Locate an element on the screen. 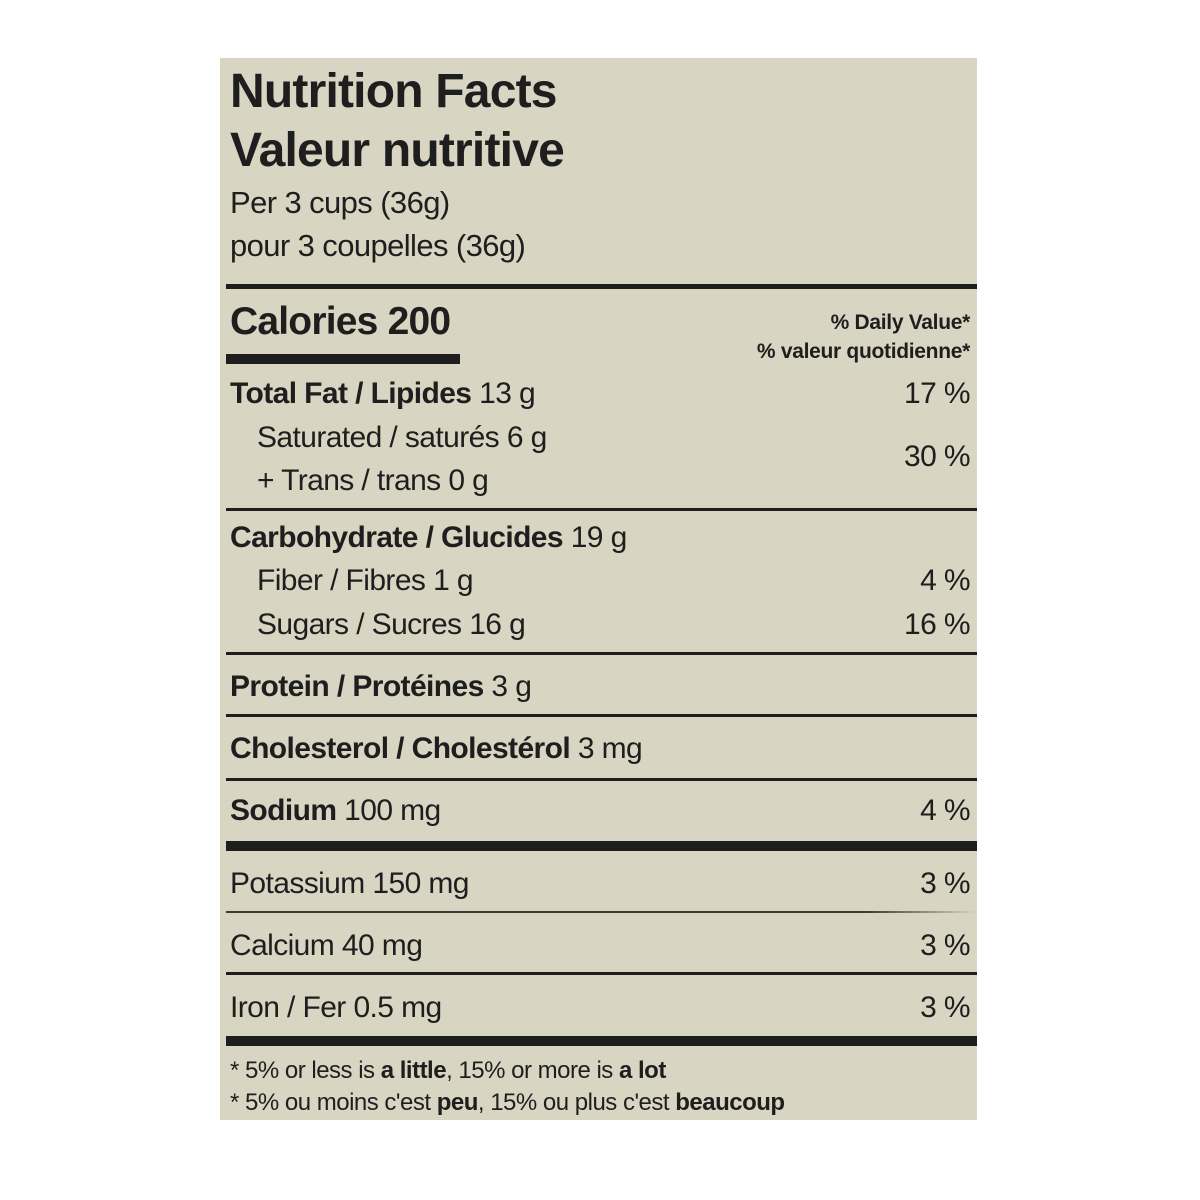 The height and width of the screenshot is (1200, 1200). iron-row: Iron / Fer 0.5 mg is located at coordinates (336, 1007).